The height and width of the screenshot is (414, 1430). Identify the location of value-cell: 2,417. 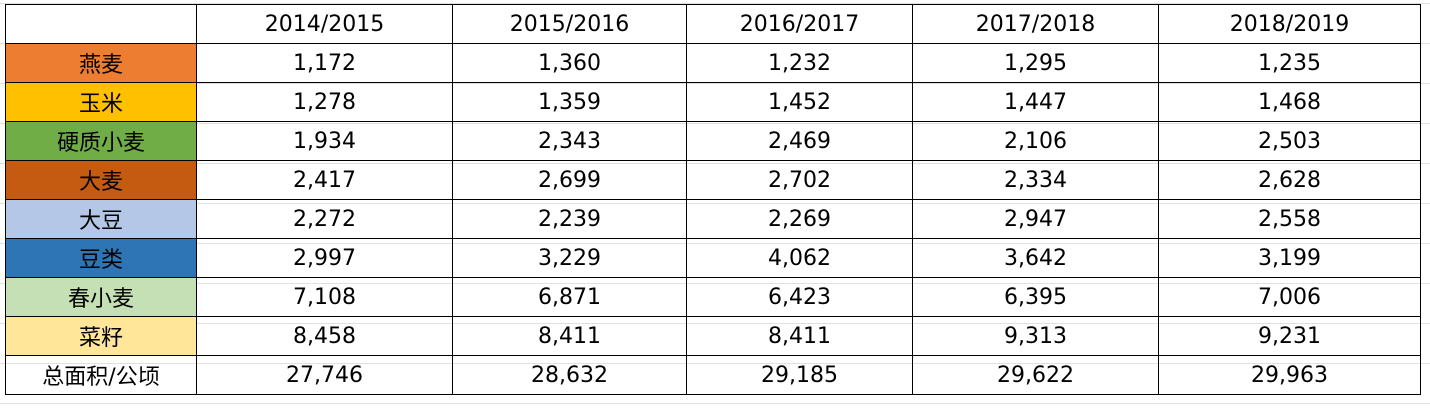
(324, 180).